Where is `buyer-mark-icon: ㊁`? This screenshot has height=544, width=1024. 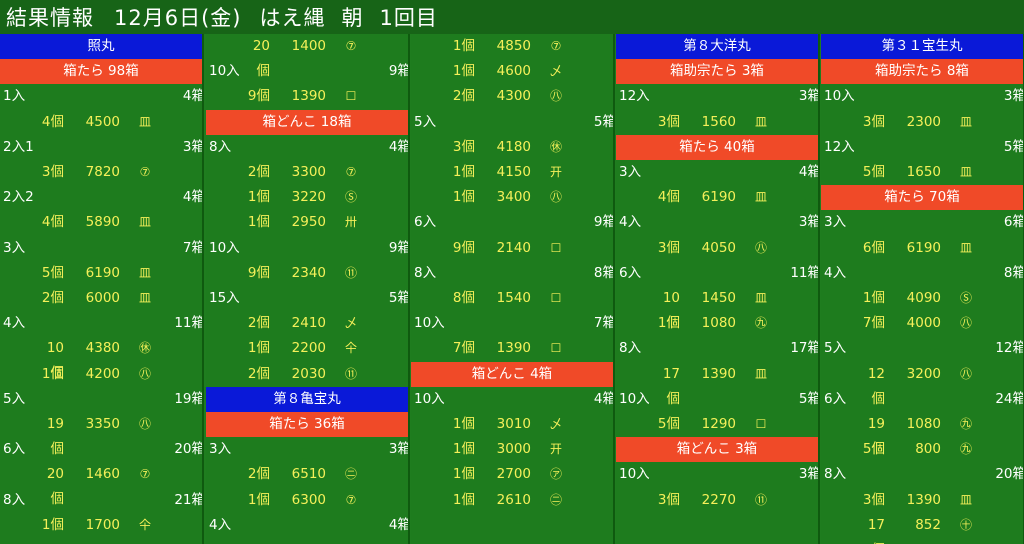 buyer-mark-icon: ㊁ is located at coordinates (555, 499).